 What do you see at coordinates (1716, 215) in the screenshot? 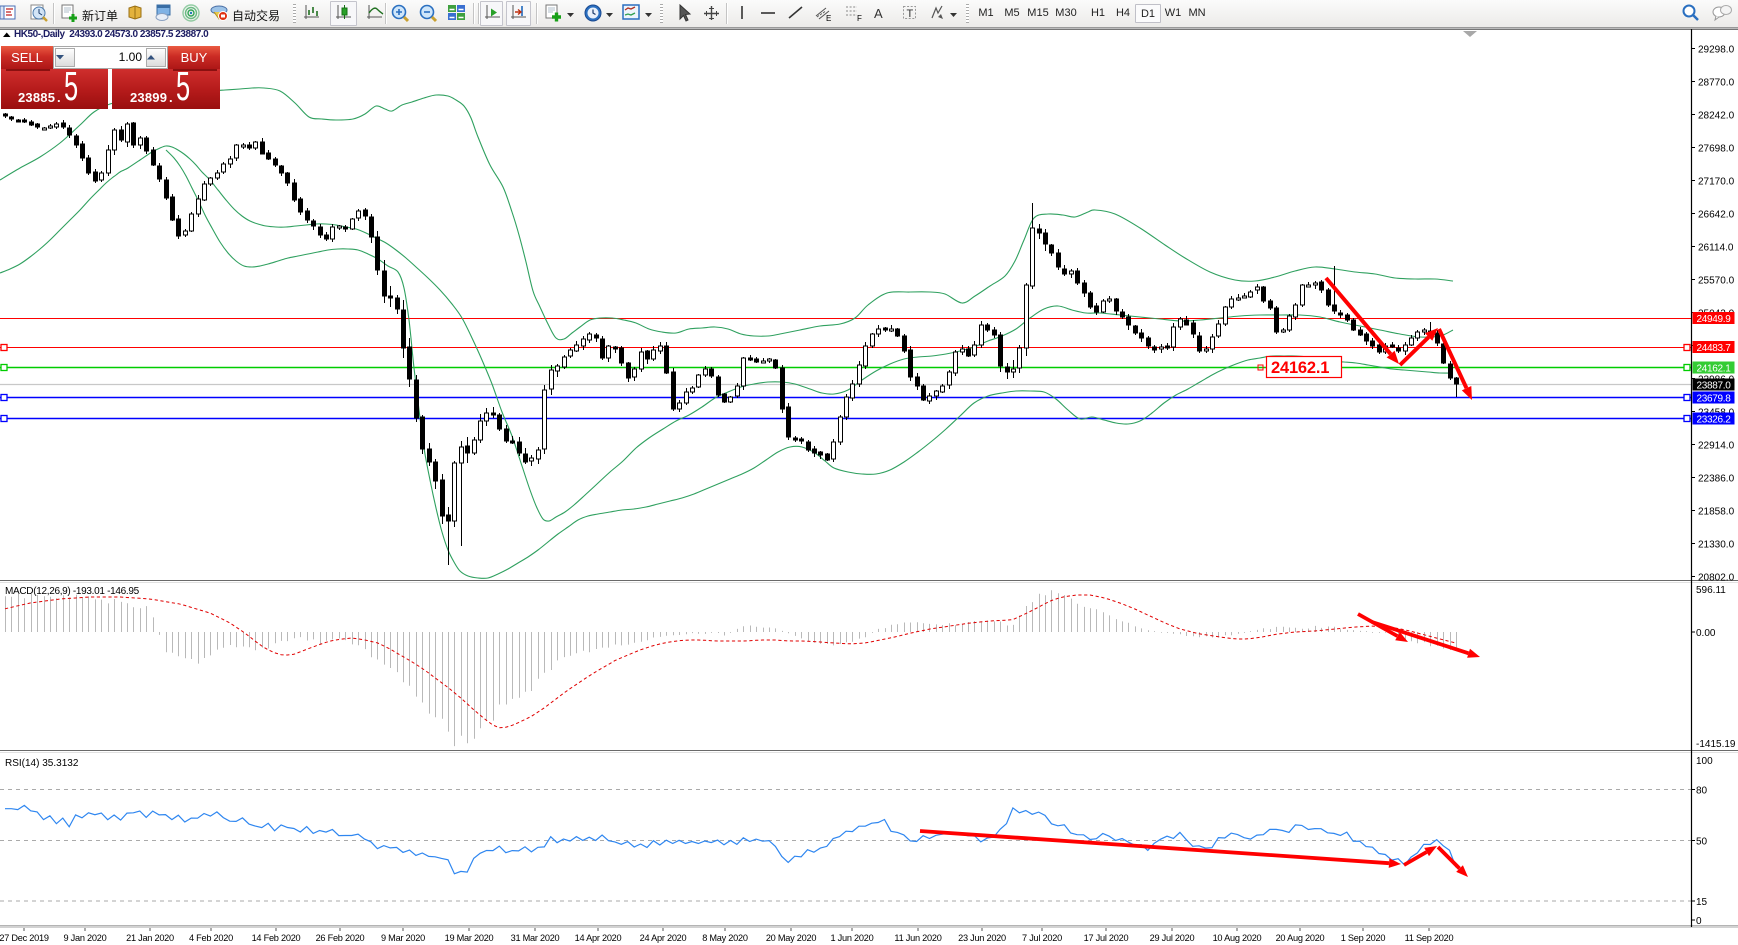
I see `svg-text: 26642.0` at bounding box center [1716, 215].